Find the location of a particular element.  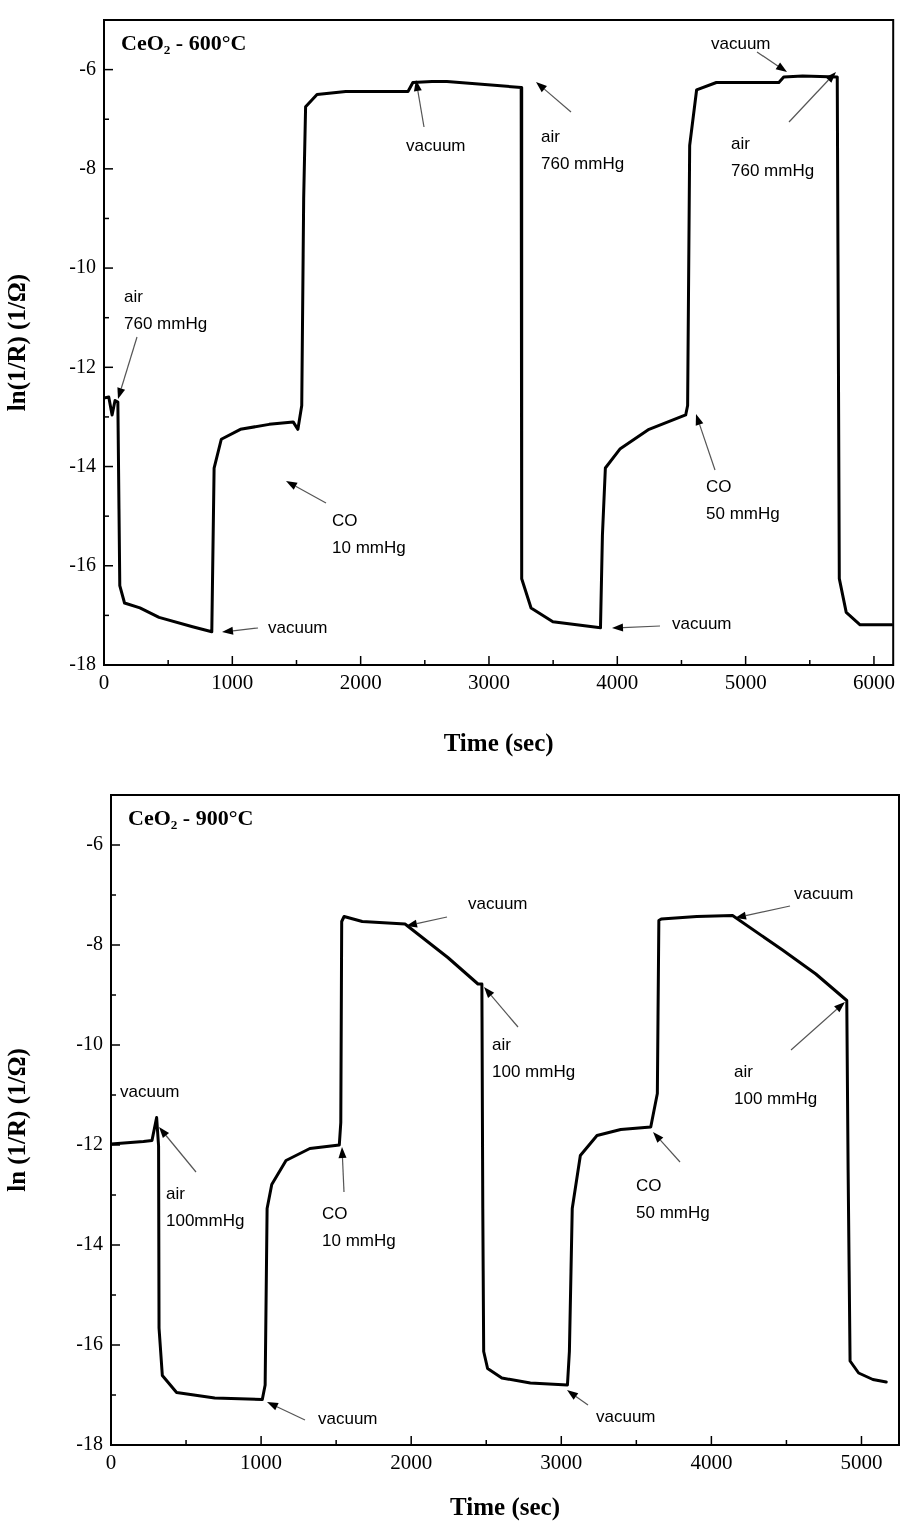

y-axis-title: ln (1/R) (1/Ω) is located at coordinates (17, 1120).